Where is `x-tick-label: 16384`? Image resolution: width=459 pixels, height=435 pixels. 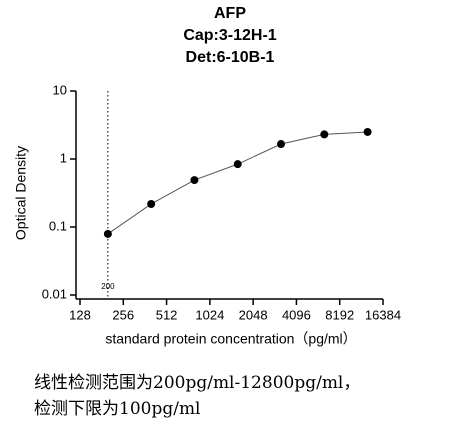 x-tick-label: 16384 is located at coordinates (383, 314).